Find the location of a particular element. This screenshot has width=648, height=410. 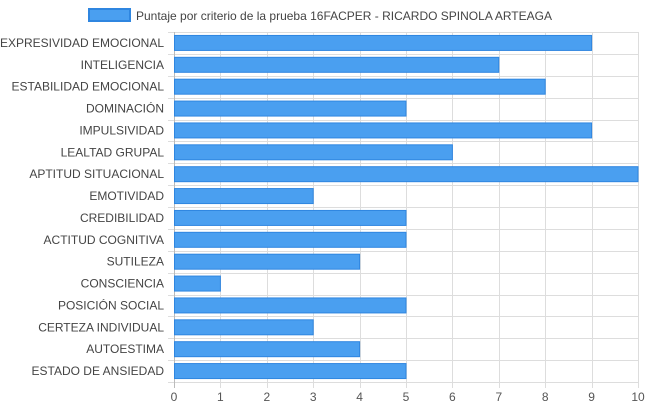

category-label: EMOTIVIDAD is located at coordinates (126, 196).